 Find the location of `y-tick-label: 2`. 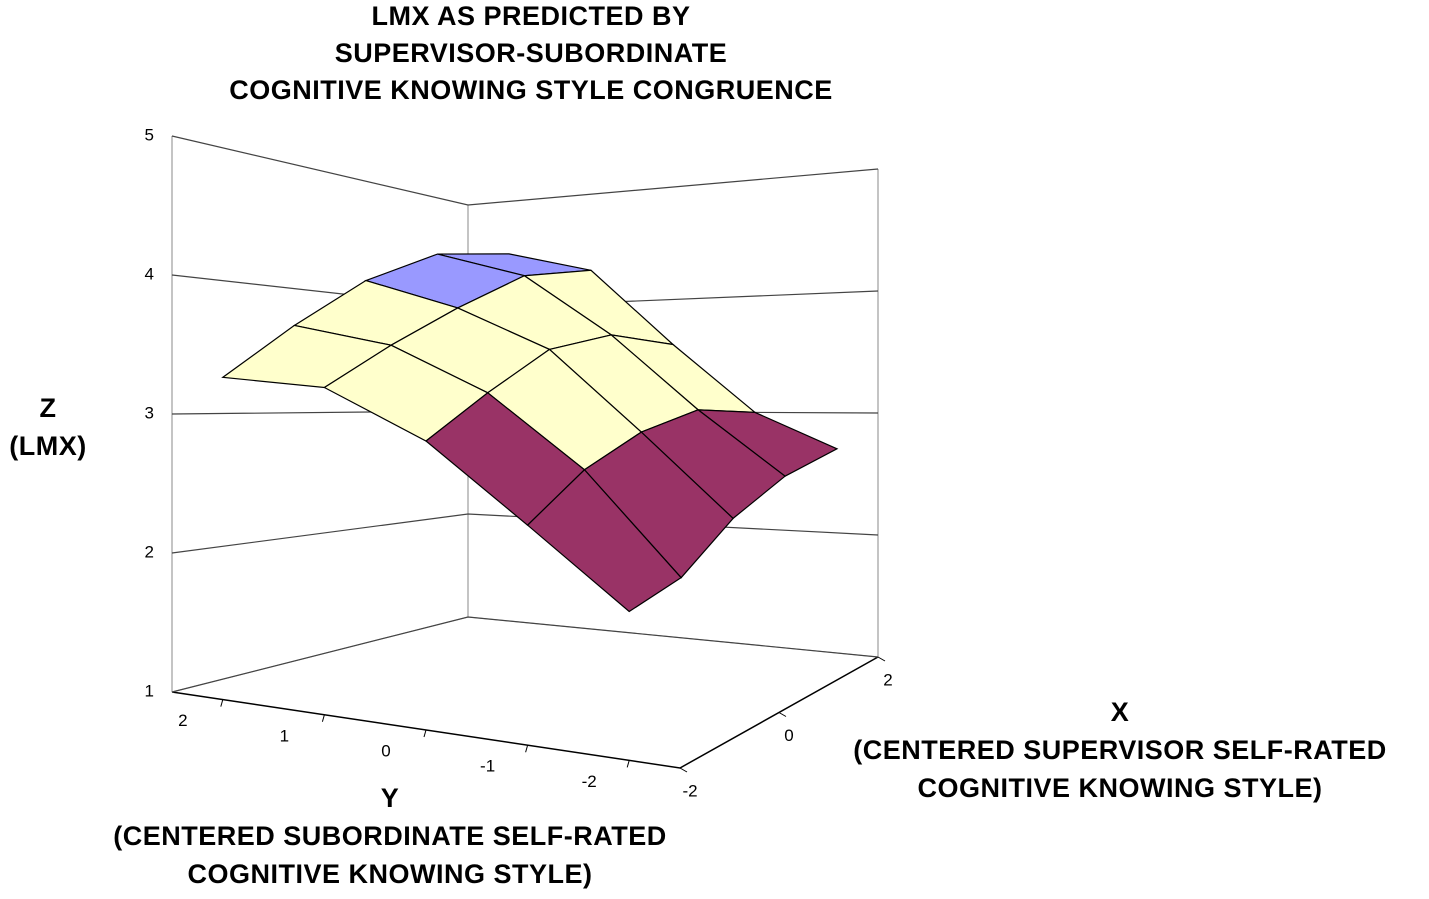

y-tick-label: 2 is located at coordinates (182, 720).